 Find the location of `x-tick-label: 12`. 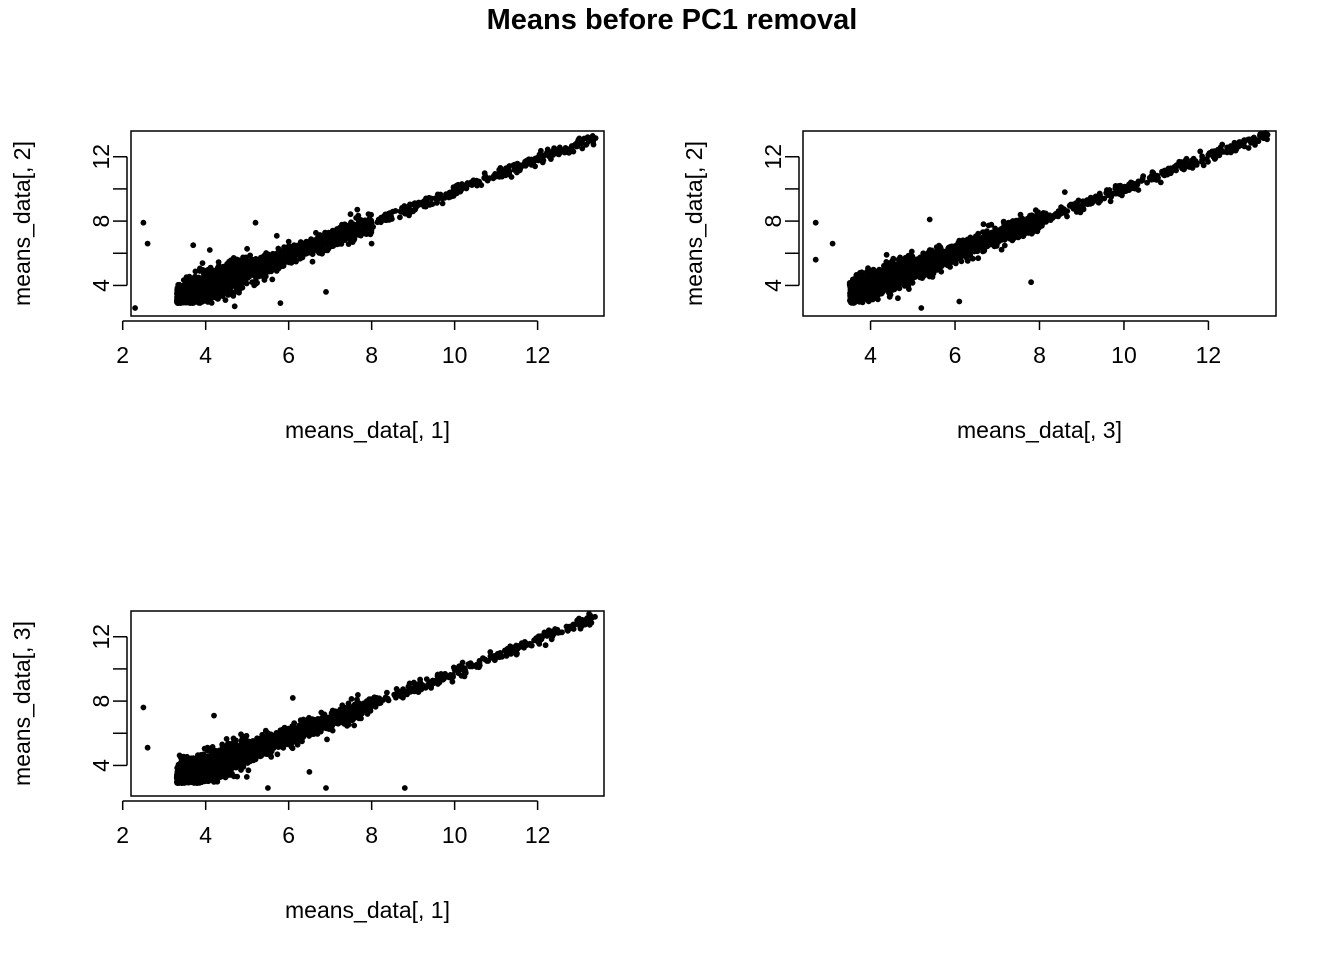

x-tick-label: 12 is located at coordinates (538, 355).